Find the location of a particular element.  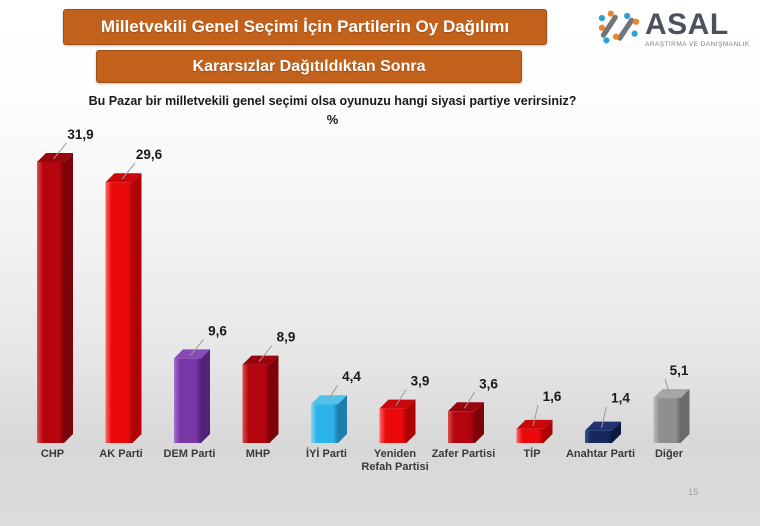

value-label-Diğer: 5,1 is located at coordinates (679, 370).